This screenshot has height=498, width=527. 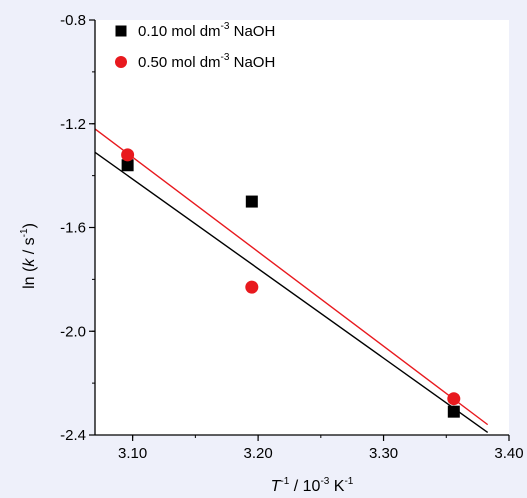 What do you see at coordinates (195, 46) in the screenshot?
I see `legend: 0.10 mol dm-3 NaOH 0.50 mol dm-3 NaOH` at bounding box center [195, 46].